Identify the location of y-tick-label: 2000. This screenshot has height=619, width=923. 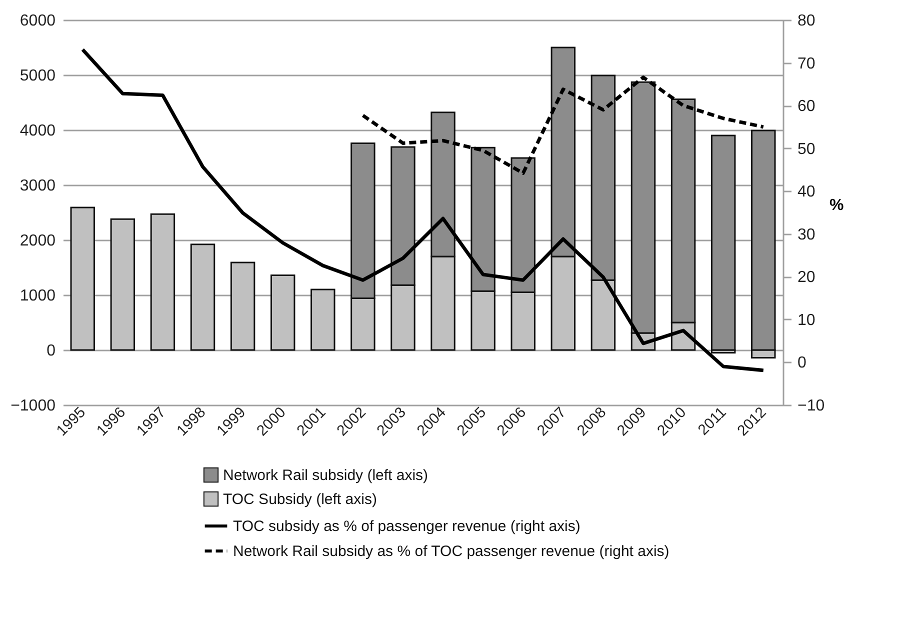
(38, 241).